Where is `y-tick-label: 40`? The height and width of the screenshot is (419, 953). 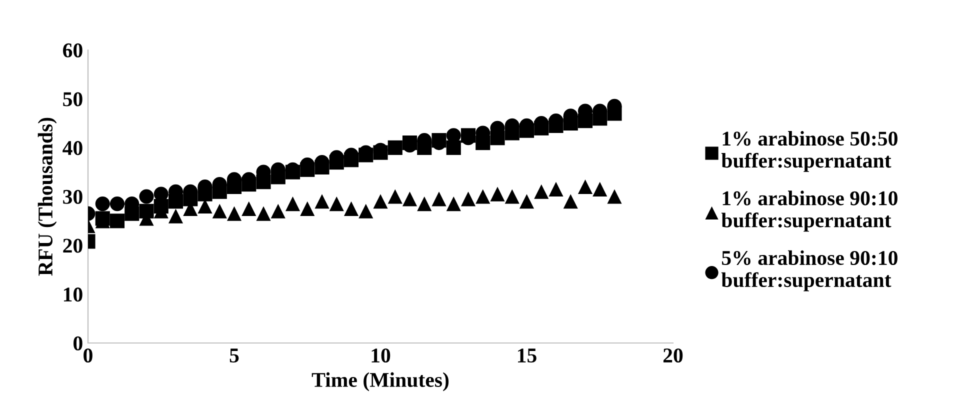 y-tick-label: 40 is located at coordinates (72, 148).